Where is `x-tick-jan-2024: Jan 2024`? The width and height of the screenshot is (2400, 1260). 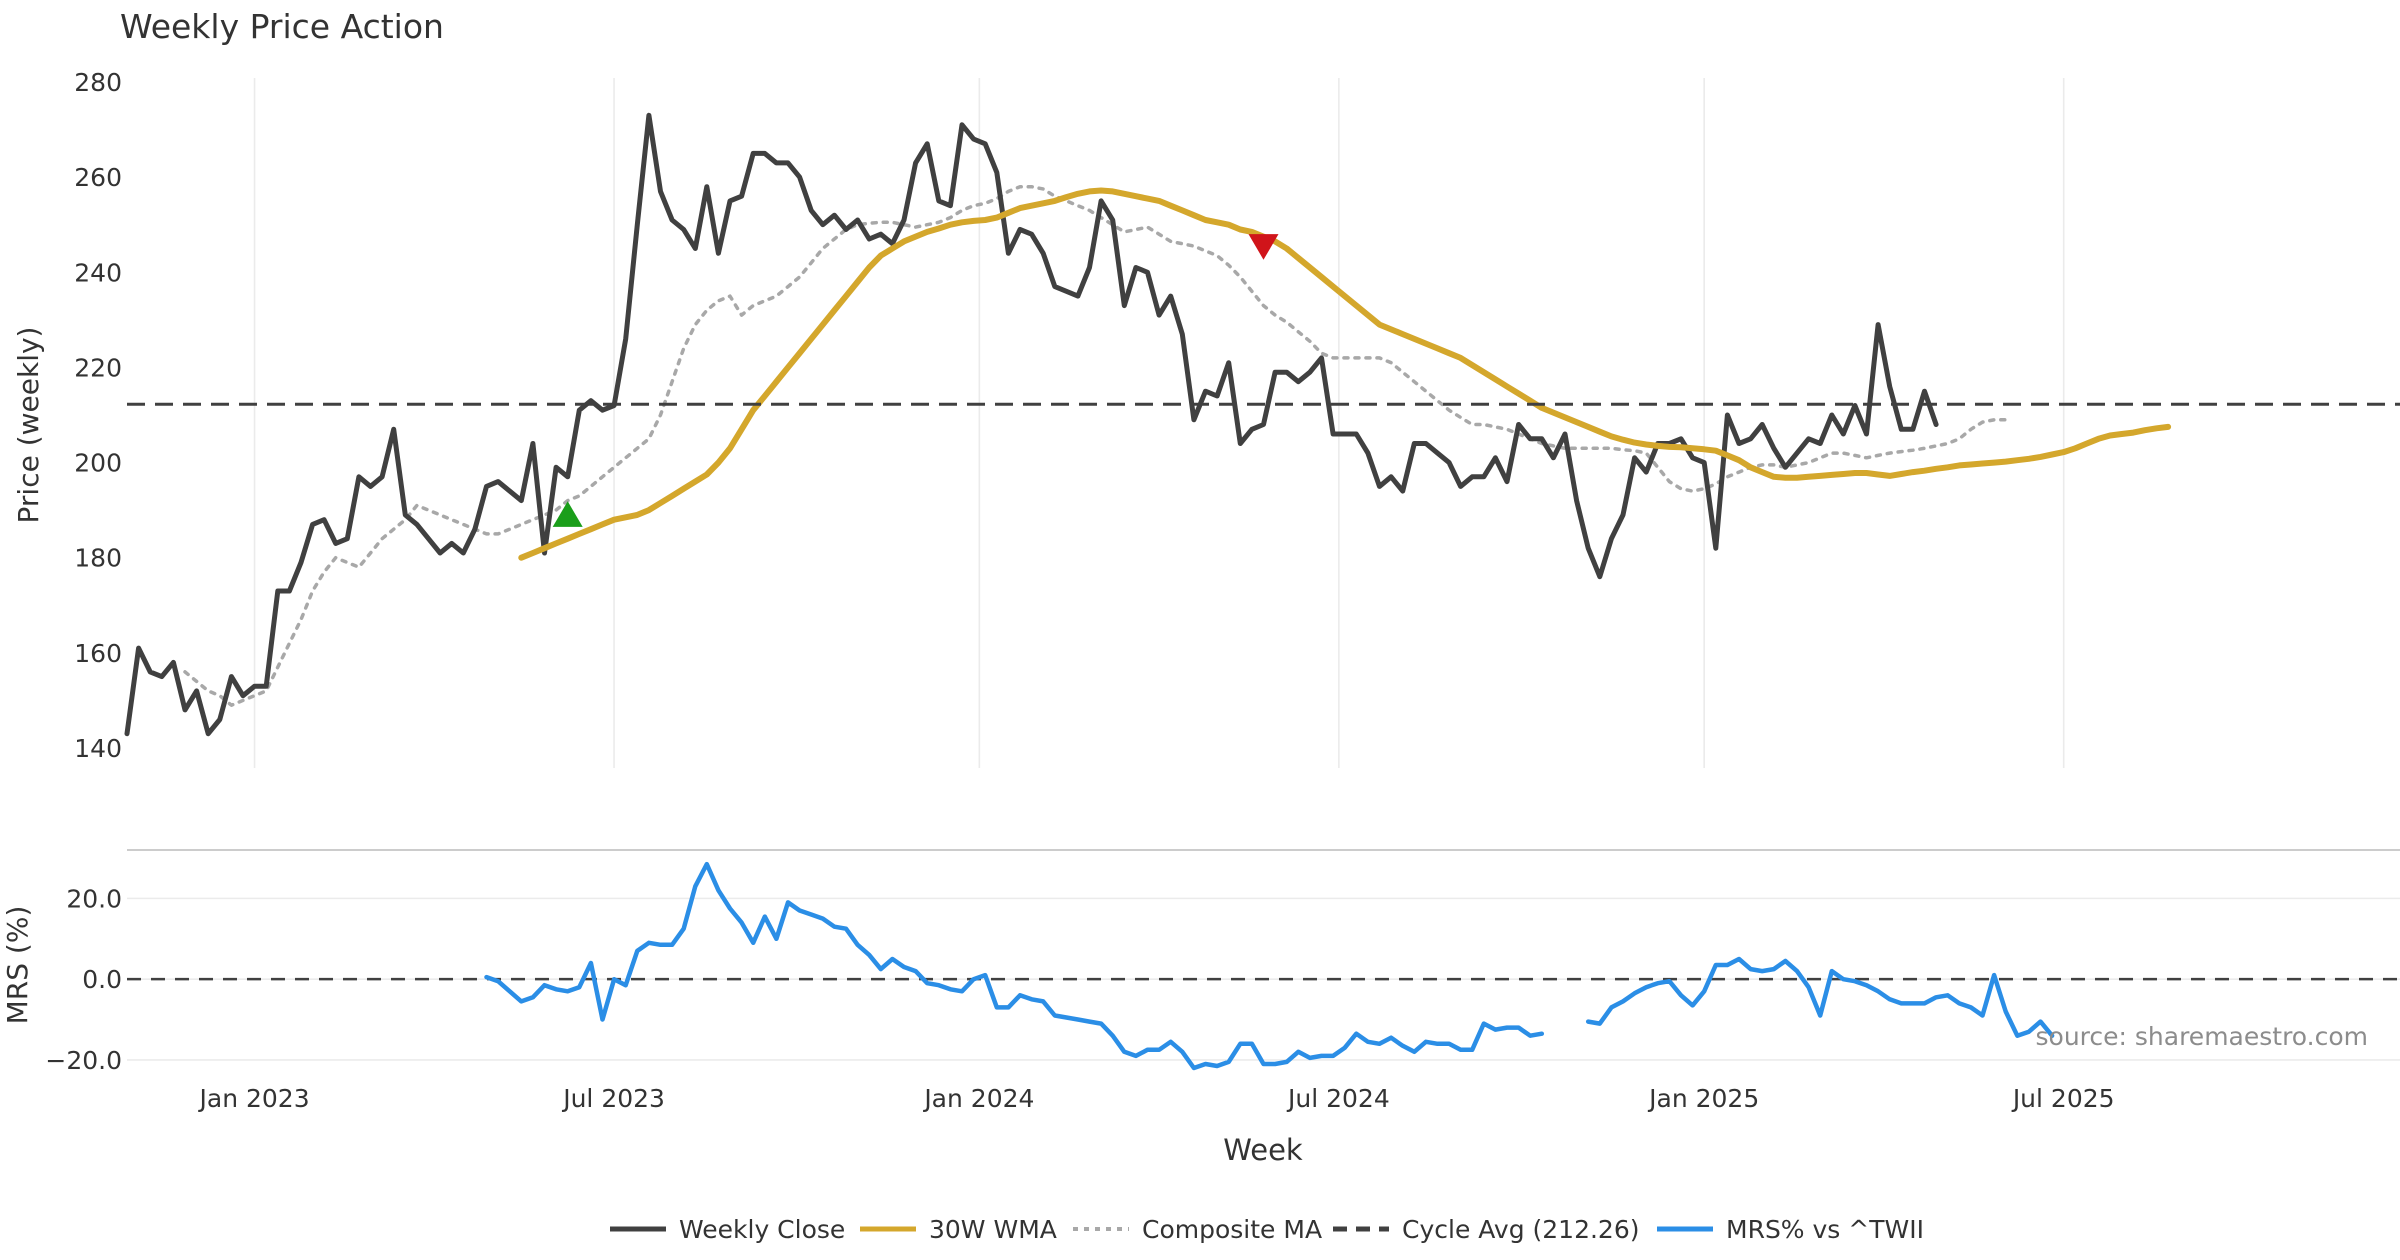
x-tick-jan-2024: Jan 2024 is located at coordinates (978, 1098).